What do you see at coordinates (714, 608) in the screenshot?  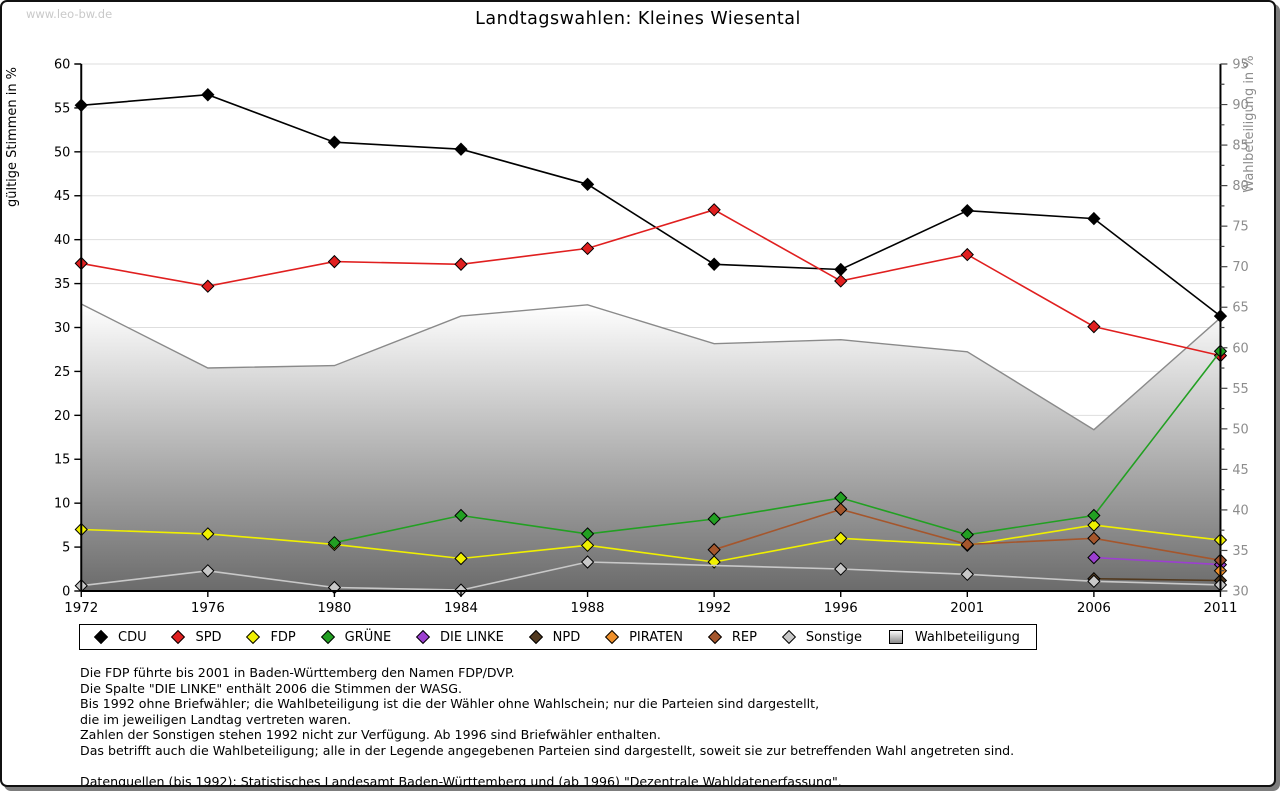 I see `x-tick-label: 1992` at bounding box center [714, 608].